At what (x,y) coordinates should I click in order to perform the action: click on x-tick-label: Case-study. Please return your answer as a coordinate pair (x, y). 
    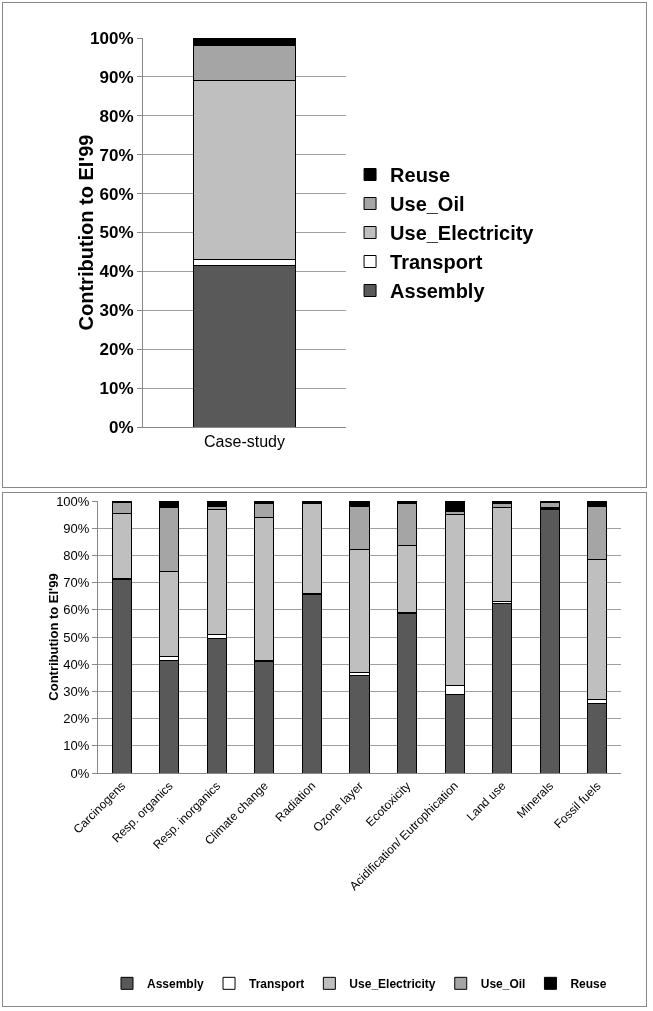
    Looking at the image, I should click on (244, 442).